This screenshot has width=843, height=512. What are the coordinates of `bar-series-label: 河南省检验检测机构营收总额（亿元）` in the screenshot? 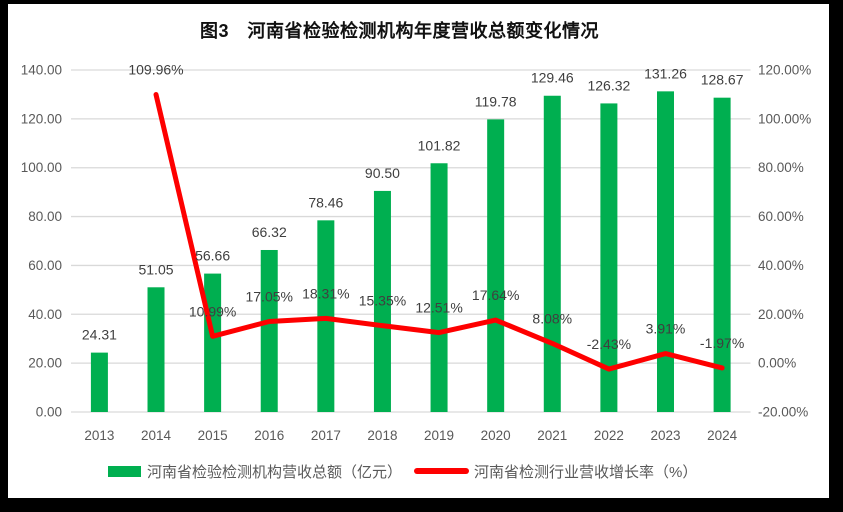 It's located at (275, 472).